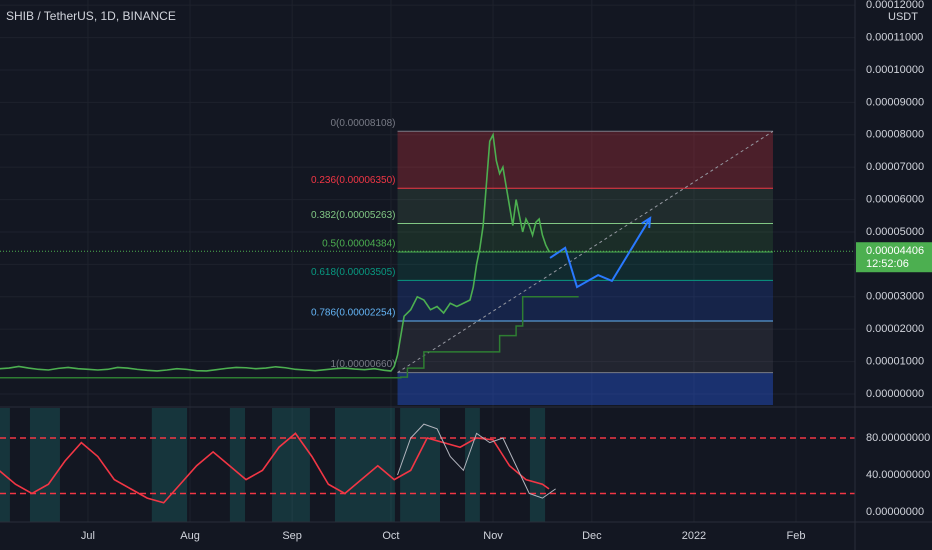 The width and height of the screenshot is (932, 550). What do you see at coordinates (362, 123) in the screenshot?
I see `fib-label: 0(0.00008108)` at bounding box center [362, 123].